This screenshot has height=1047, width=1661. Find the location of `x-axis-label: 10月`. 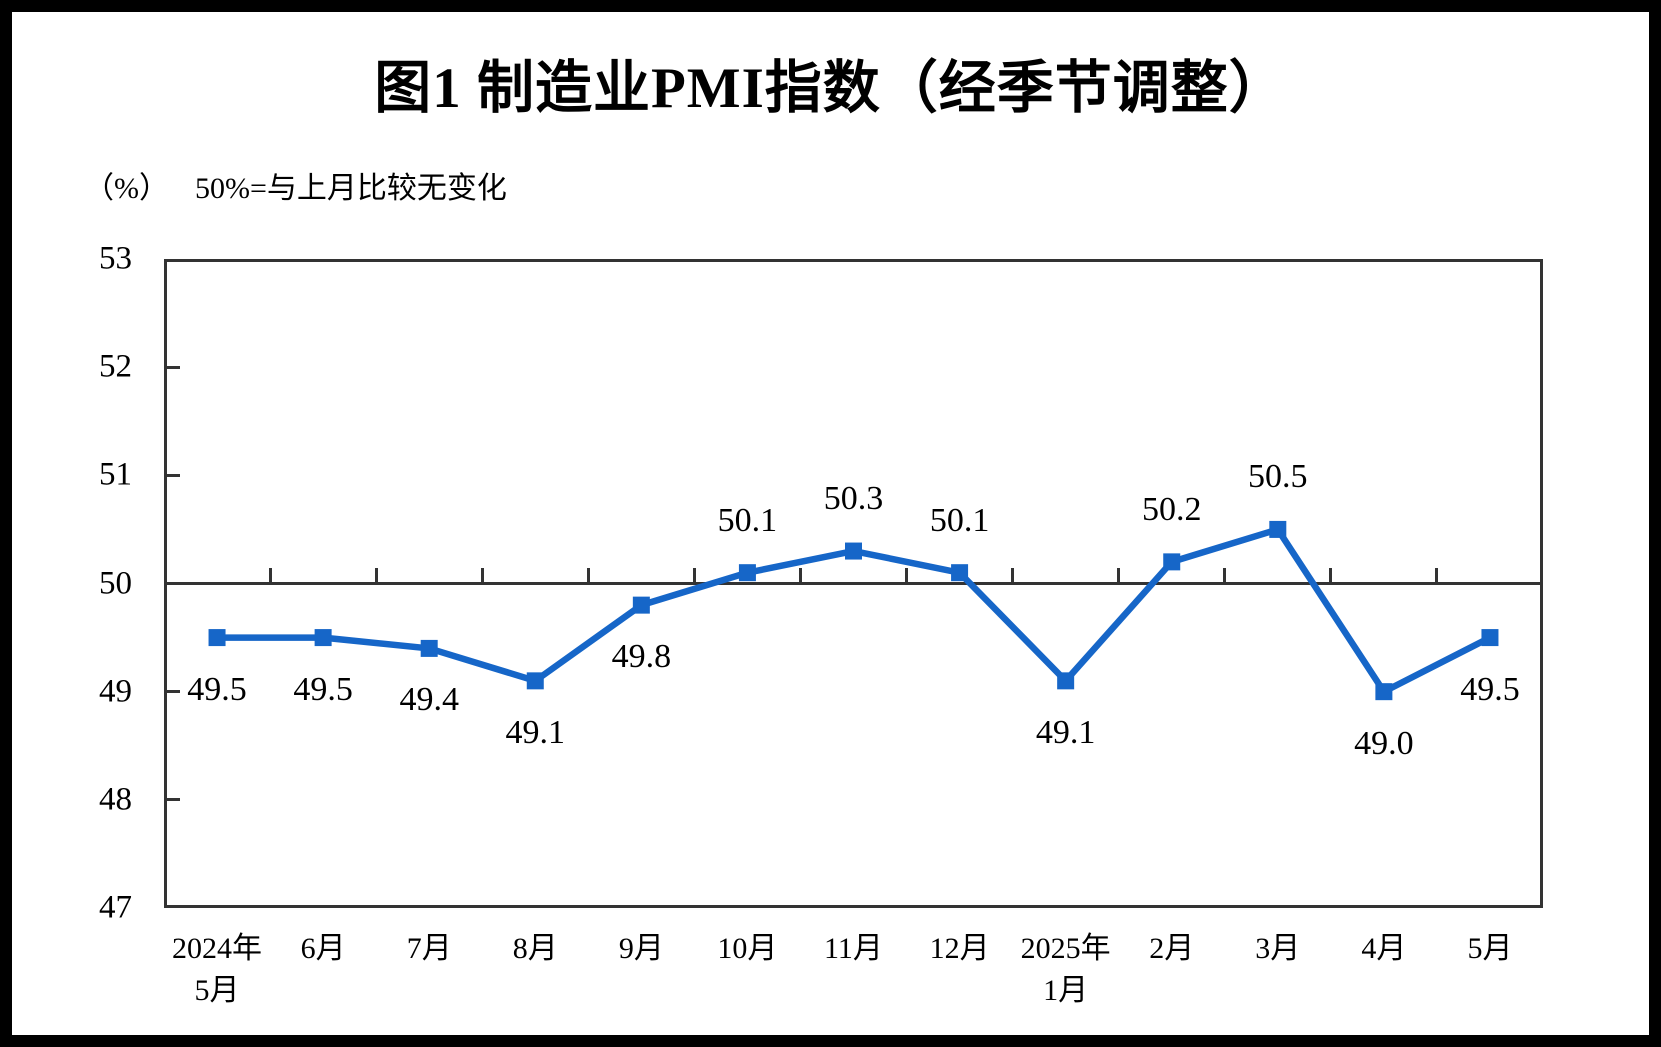

x-axis-label: 10月 is located at coordinates (747, 949).